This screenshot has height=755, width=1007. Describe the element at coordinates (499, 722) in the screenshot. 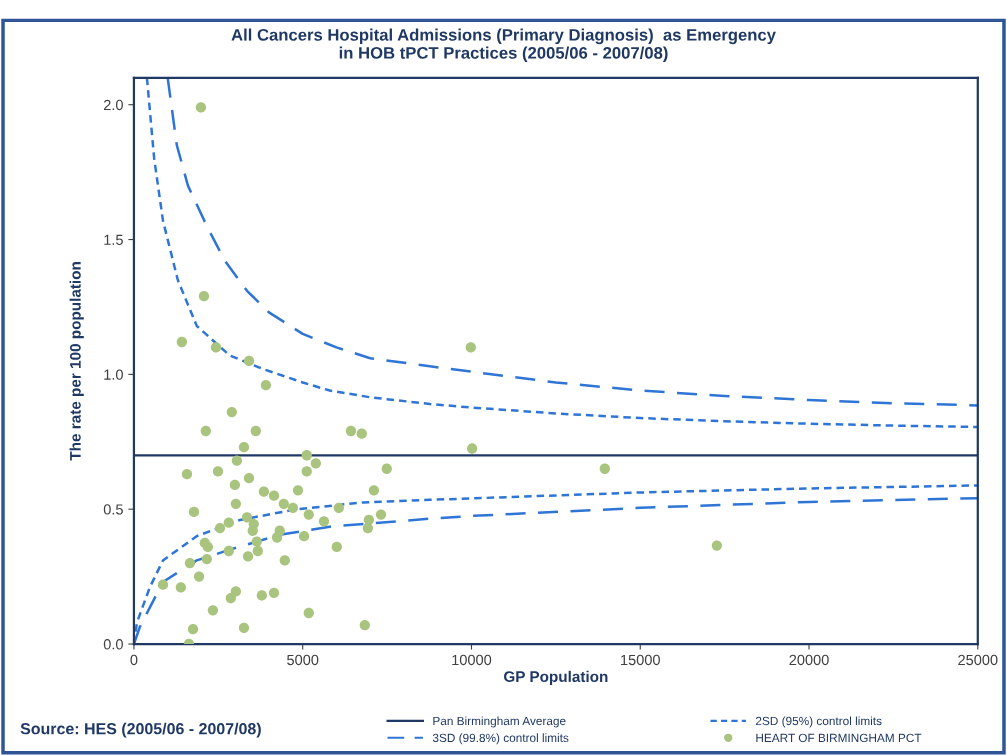

I see `legend-label: Pan Birmingham Average` at that location.